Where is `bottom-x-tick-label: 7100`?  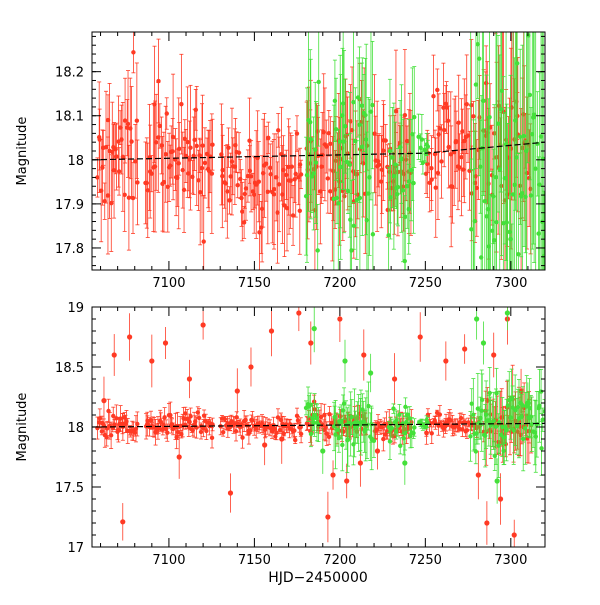
bottom-x-tick-label: 7100 is located at coordinates (168, 560).